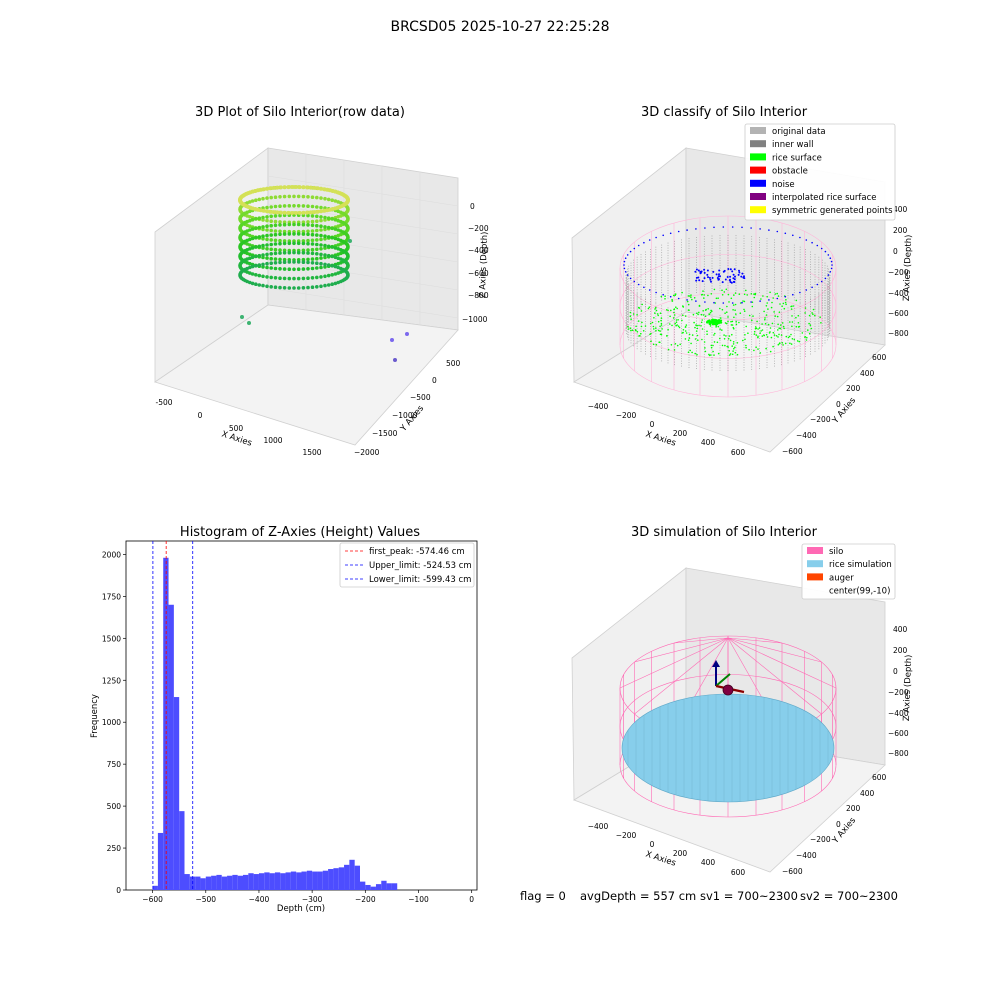 This screenshot has width=1000, height=1000. What do you see at coordinates (848, 571) in the screenshot?
I see `simulation-legend: silo rice simulation auger center(99,-10)` at bounding box center [848, 571].